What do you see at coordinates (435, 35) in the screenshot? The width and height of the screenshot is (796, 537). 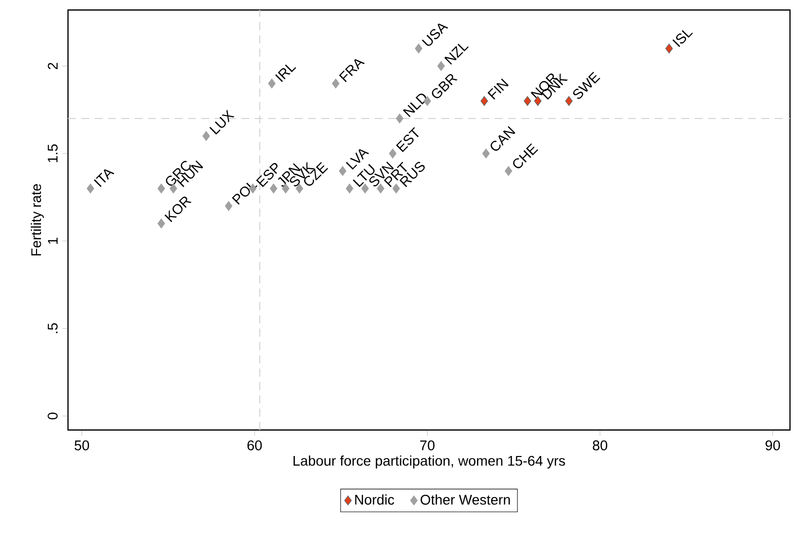 I see `annotation: USA` at bounding box center [435, 35].